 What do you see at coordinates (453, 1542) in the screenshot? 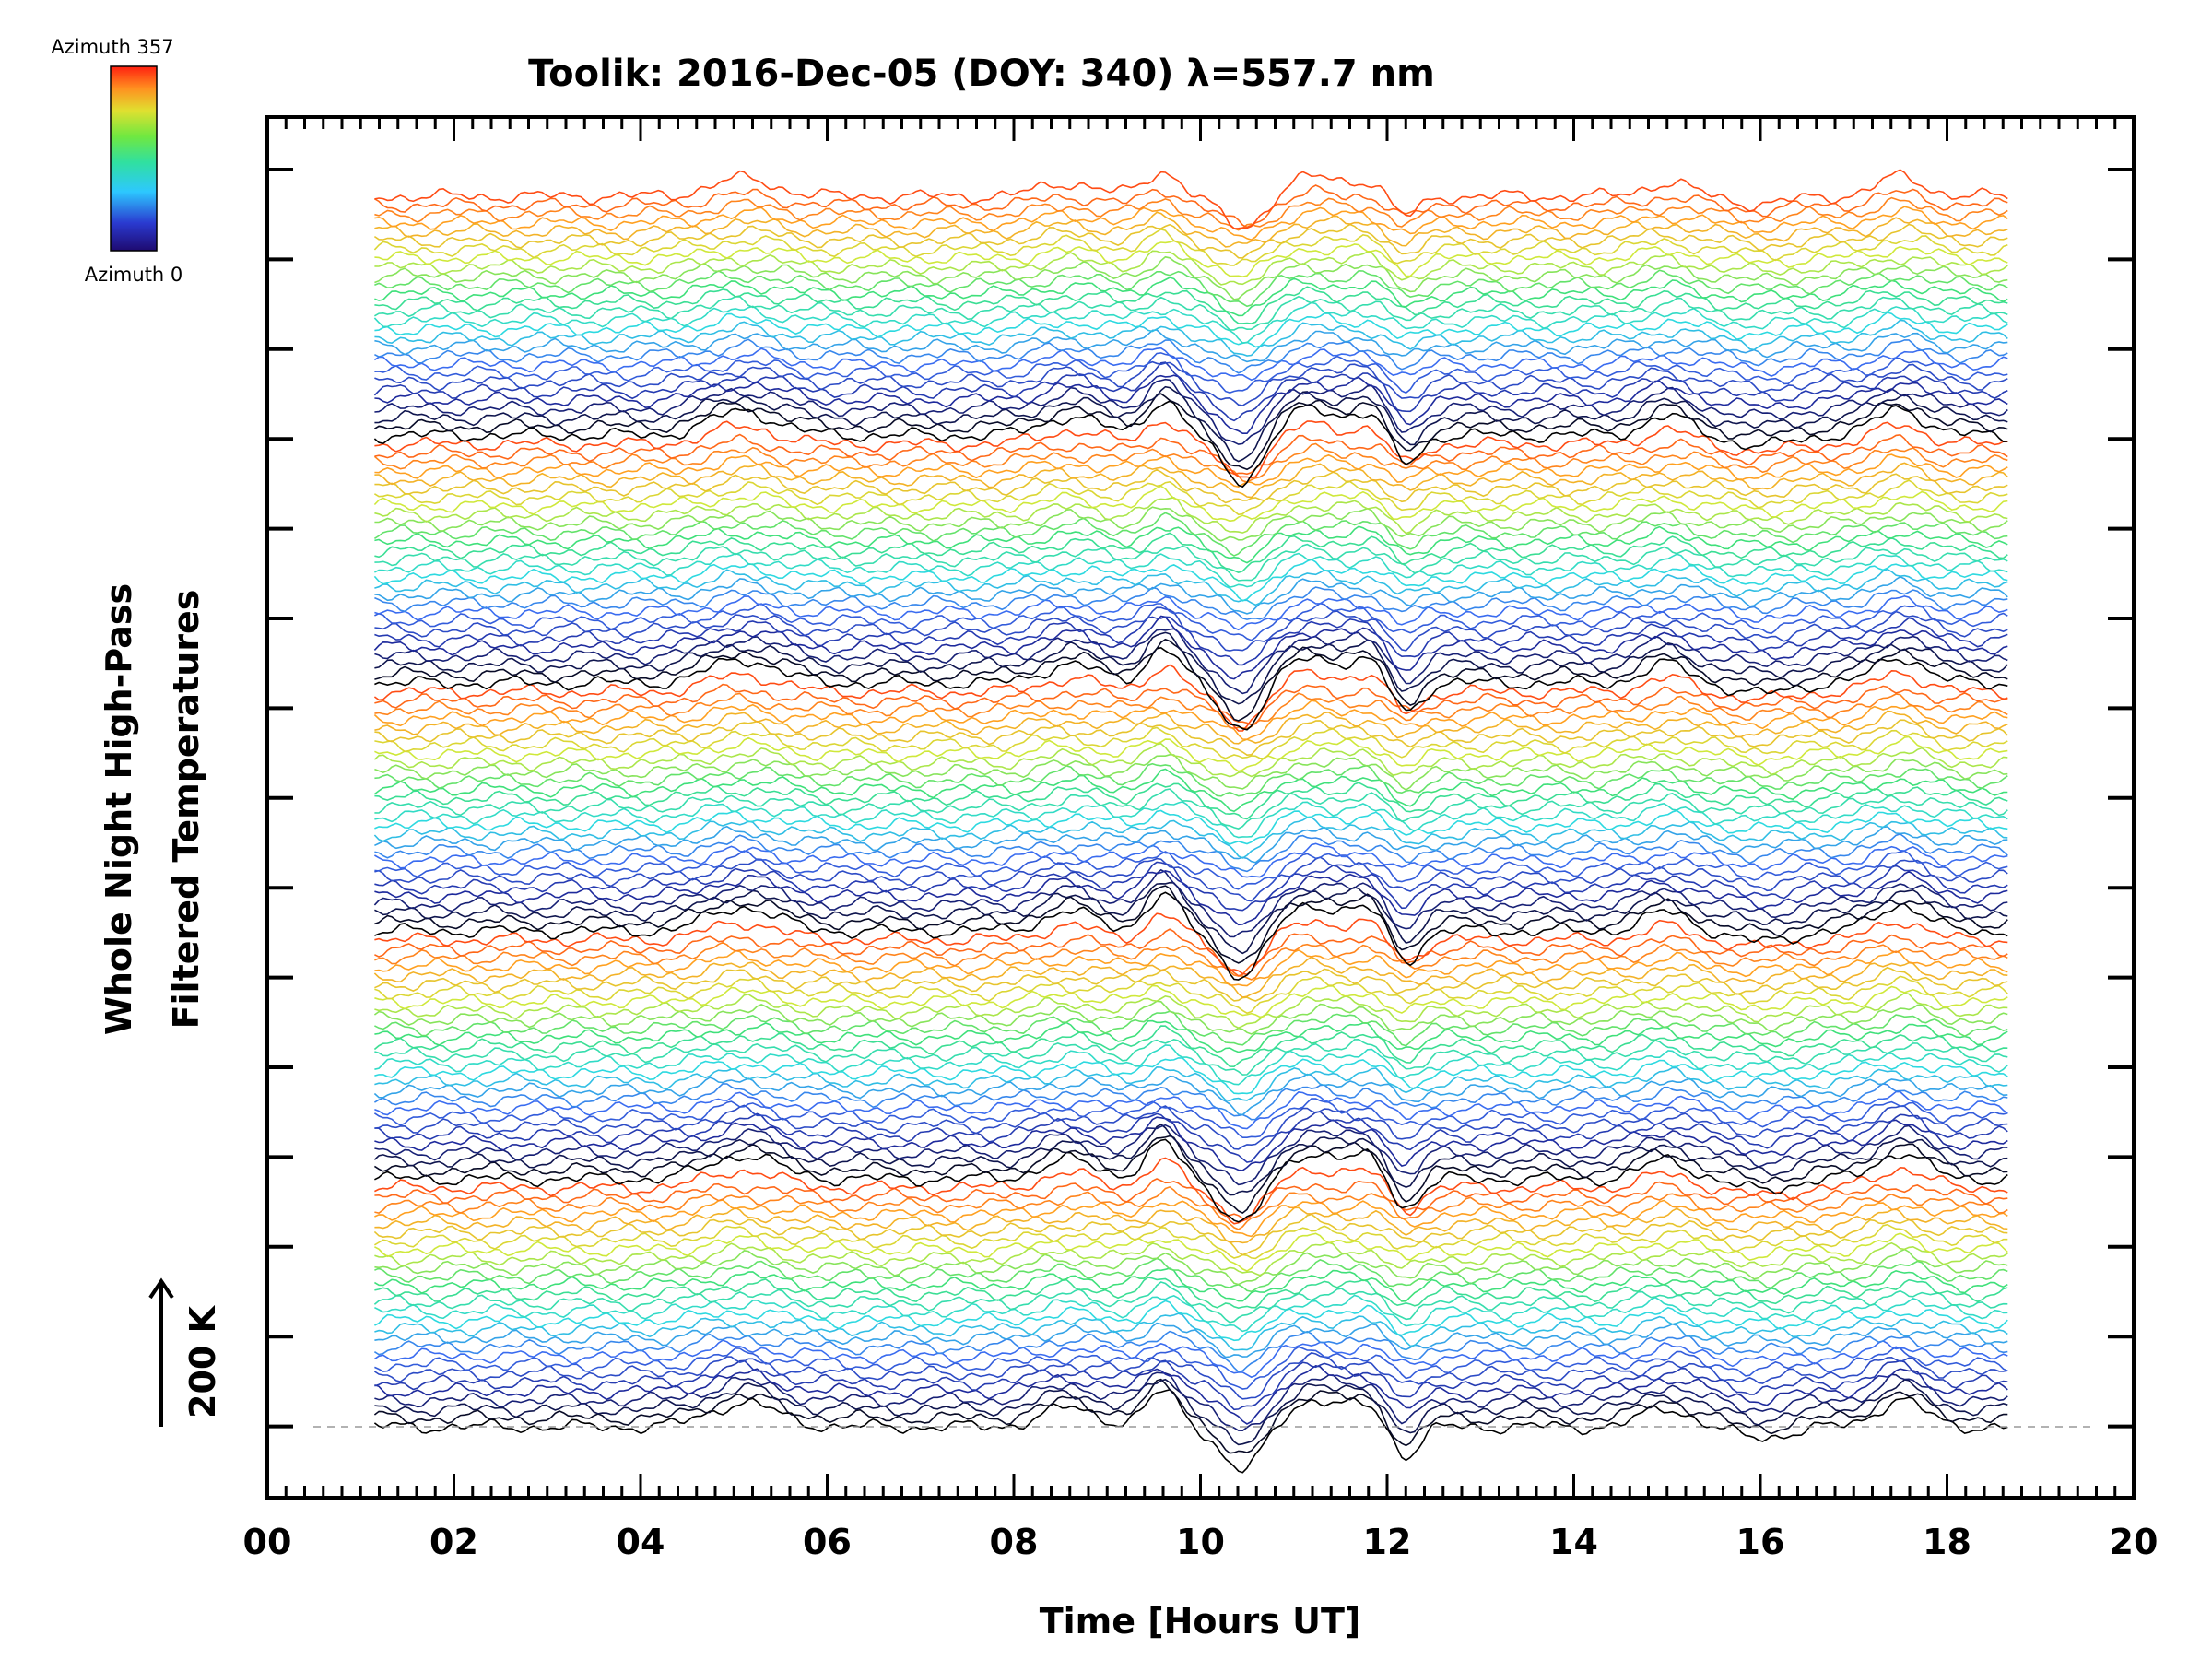
I see `x-tick-label: 02` at bounding box center [453, 1542].